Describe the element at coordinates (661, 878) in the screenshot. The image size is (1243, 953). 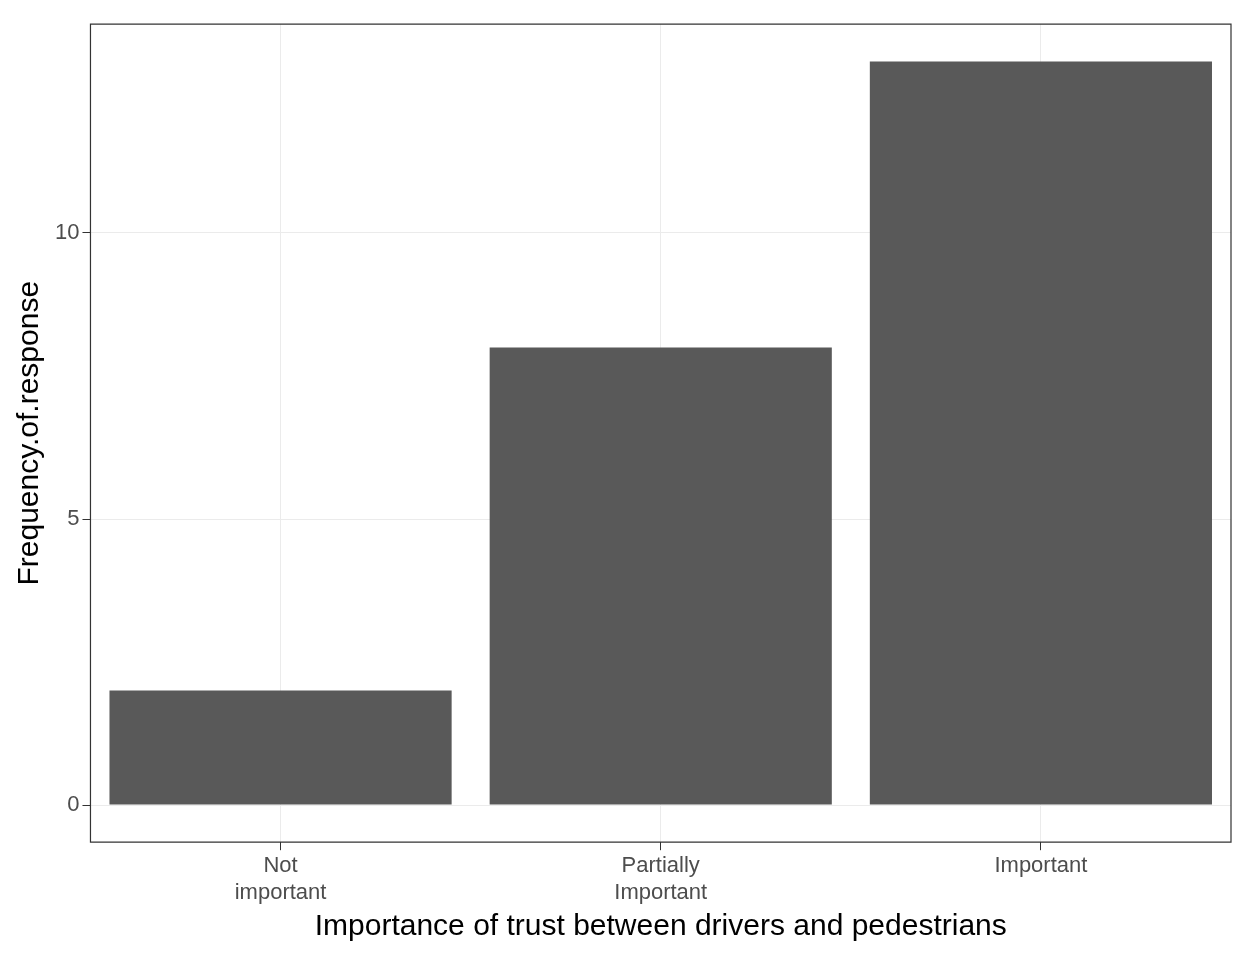
I see `x-tick-label: Partially Important` at that location.